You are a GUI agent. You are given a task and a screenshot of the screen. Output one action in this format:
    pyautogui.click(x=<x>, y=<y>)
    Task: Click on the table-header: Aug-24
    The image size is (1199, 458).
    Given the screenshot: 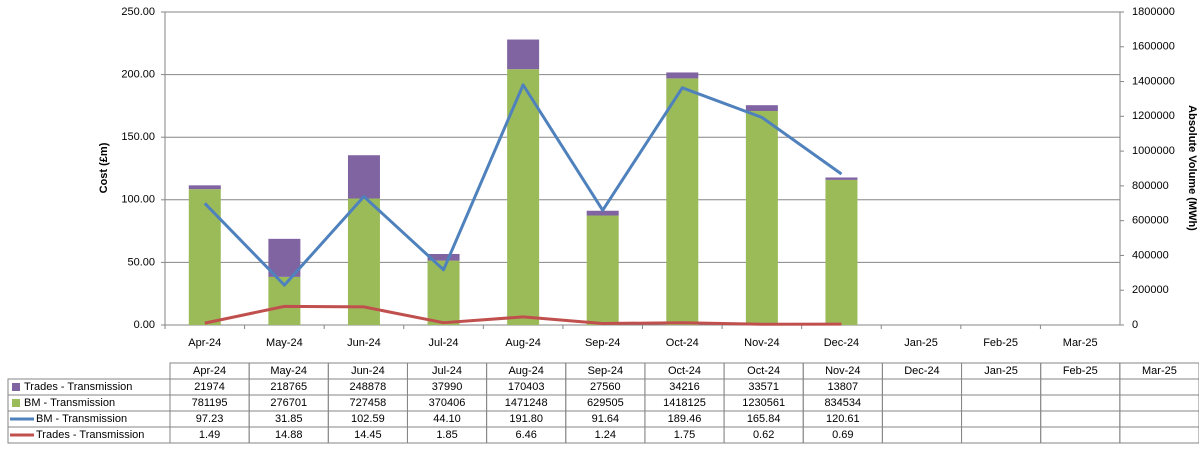 What is the action you would take?
    pyautogui.click(x=525, y=371)
    